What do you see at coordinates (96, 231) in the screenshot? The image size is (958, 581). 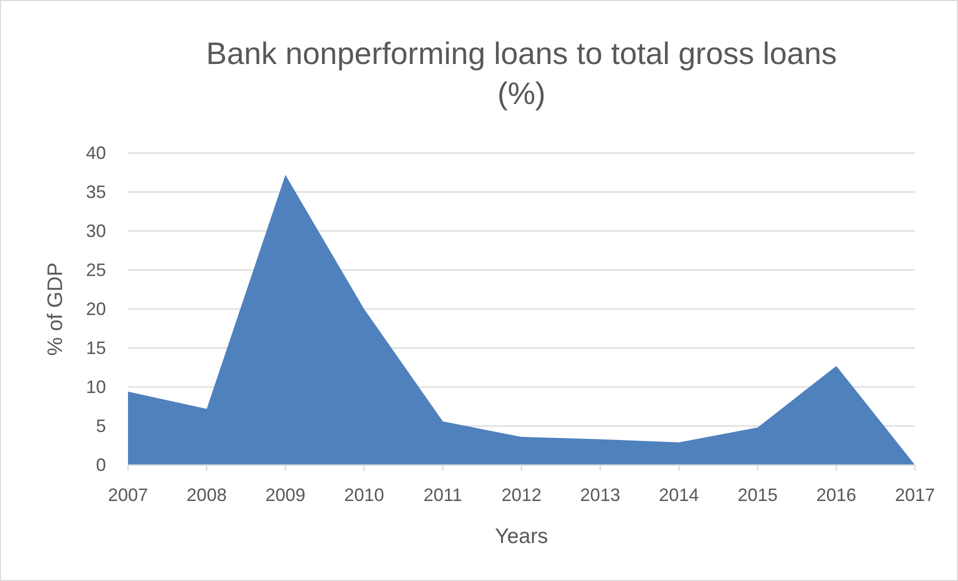 I see `y-tick-label: 30` at bounding box center [96, 231].